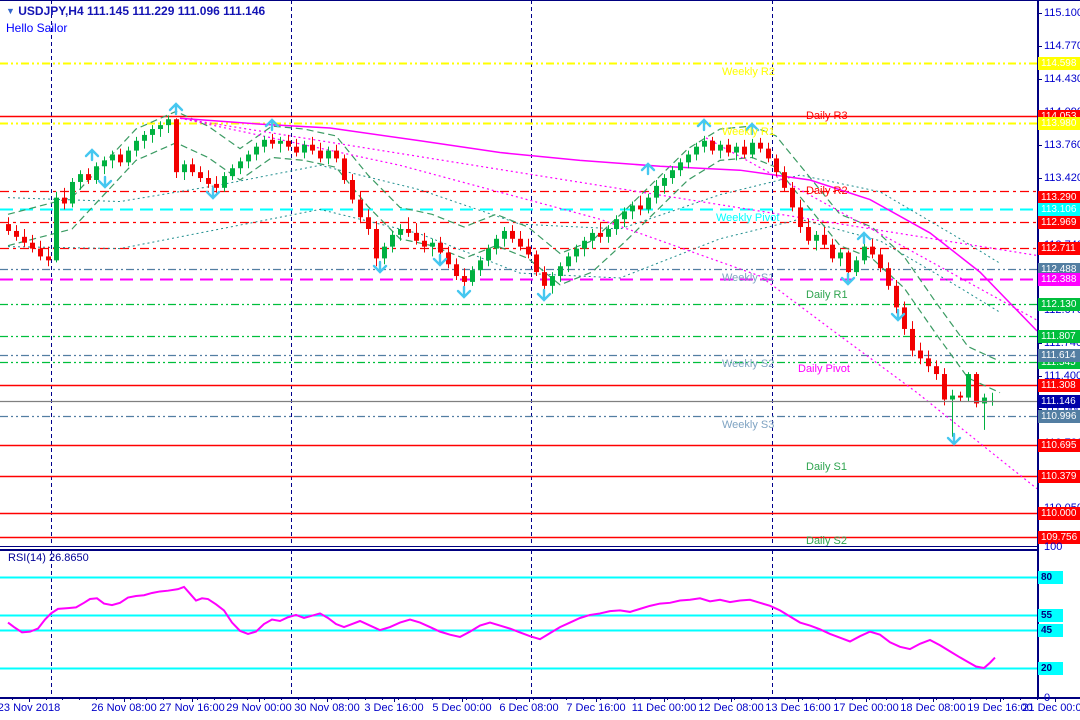 The image size is (1080, 720). I want to click on date-label: 18 Dec 08:00, so click(933, 708).